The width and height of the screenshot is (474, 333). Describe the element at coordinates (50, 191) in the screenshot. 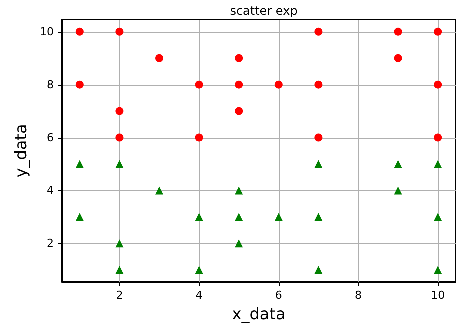

I see `y-tick-label: 4` at that location.